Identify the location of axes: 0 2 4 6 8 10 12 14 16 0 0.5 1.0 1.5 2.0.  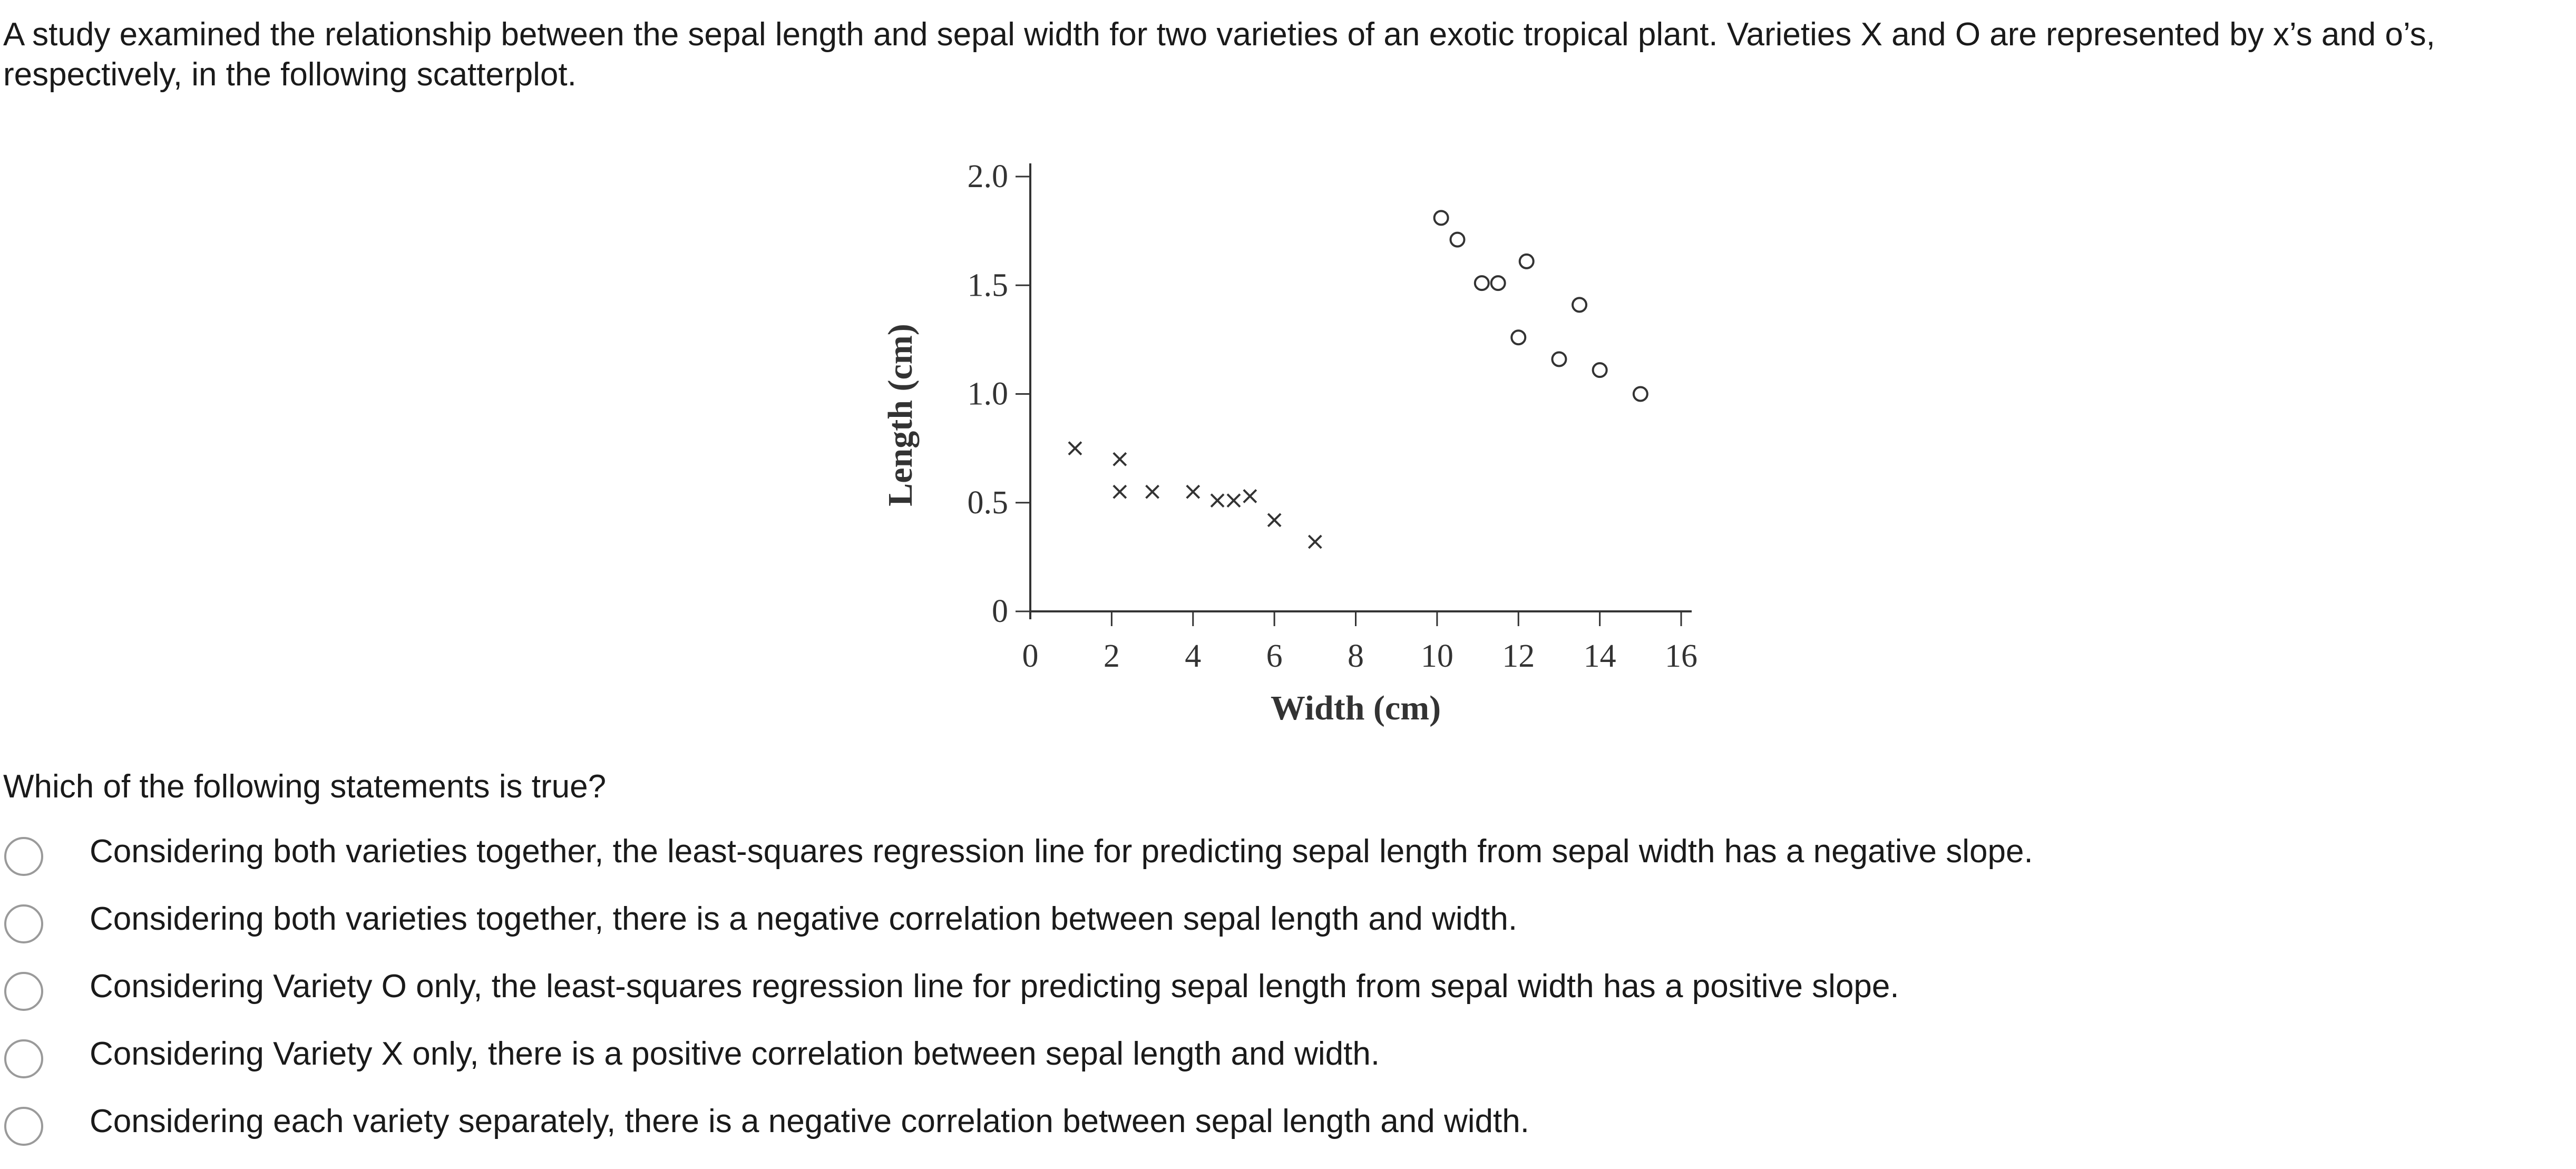
(1333, 416).